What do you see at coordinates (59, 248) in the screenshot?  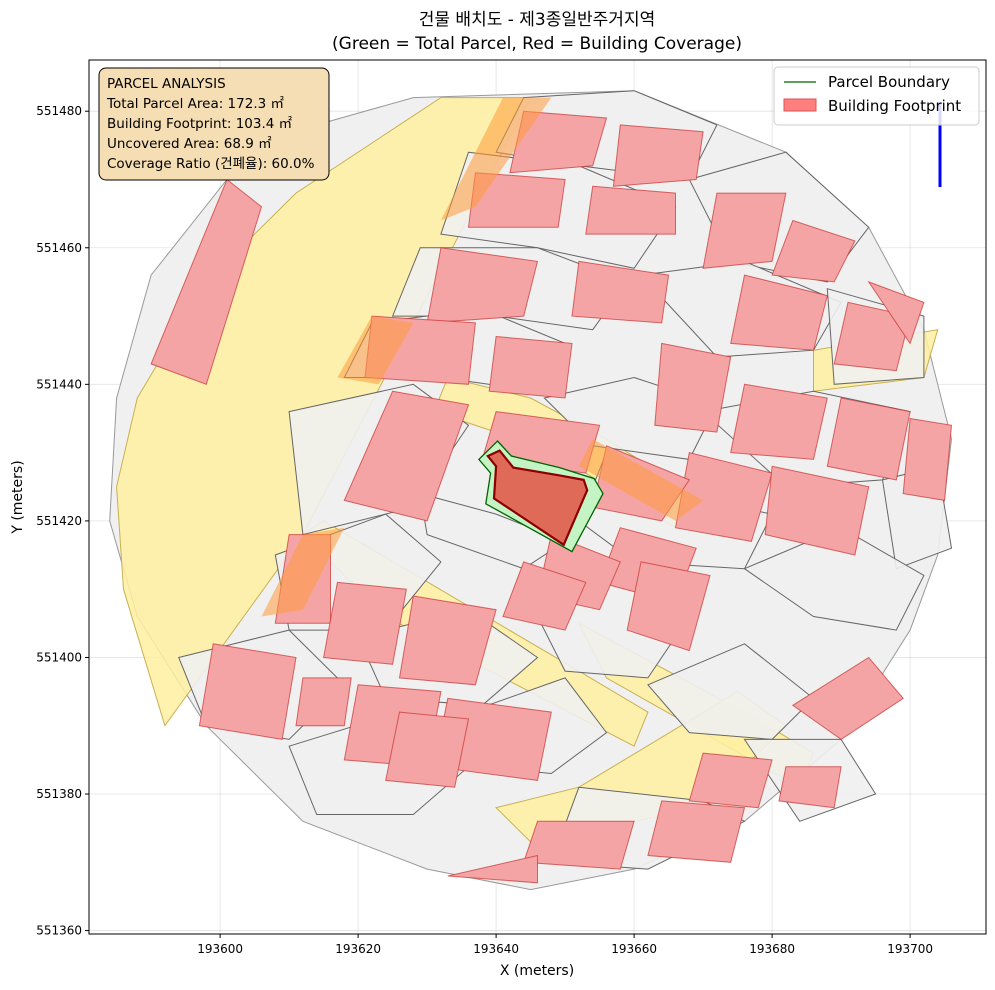 I see `y-tick-label: 551460` at bounding box center [59, 248].